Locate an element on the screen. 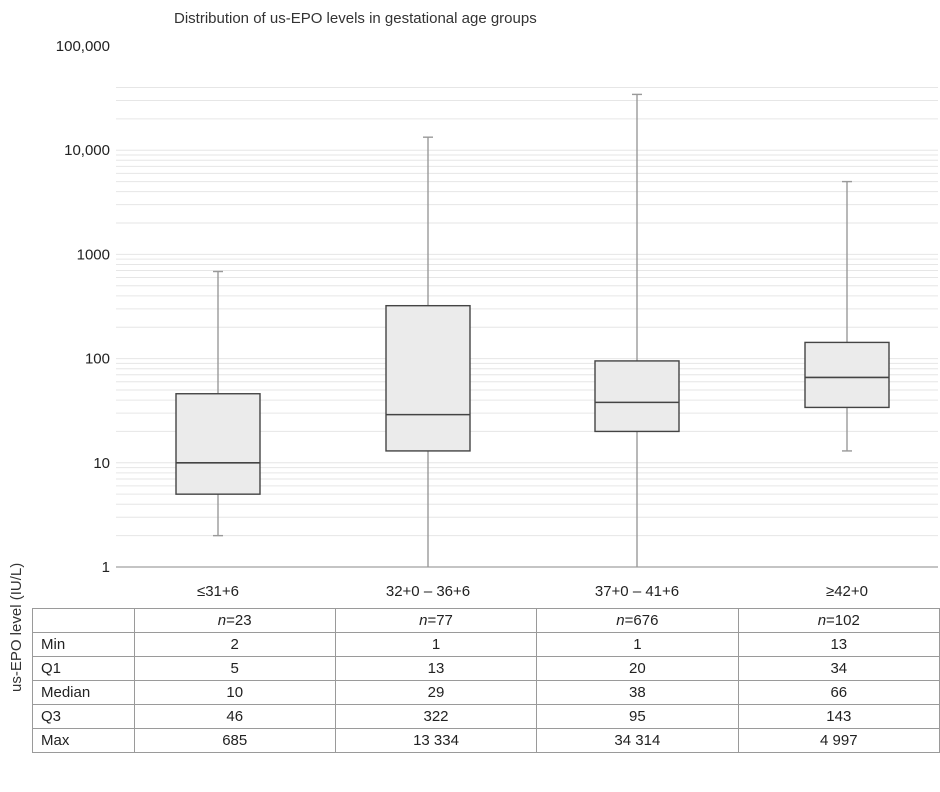 The width and height of the screenshot is (940, 792). x-category-label: ≥42+0 is located at coordinates (847, 591).